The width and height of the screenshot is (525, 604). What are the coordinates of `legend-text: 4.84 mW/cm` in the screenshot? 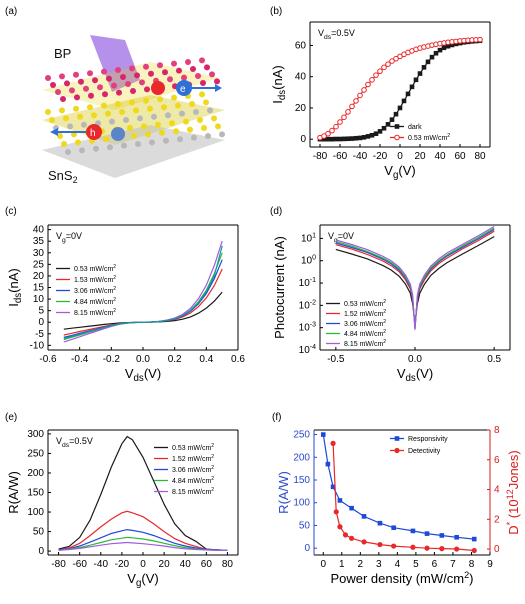 It's located at (191, 481).